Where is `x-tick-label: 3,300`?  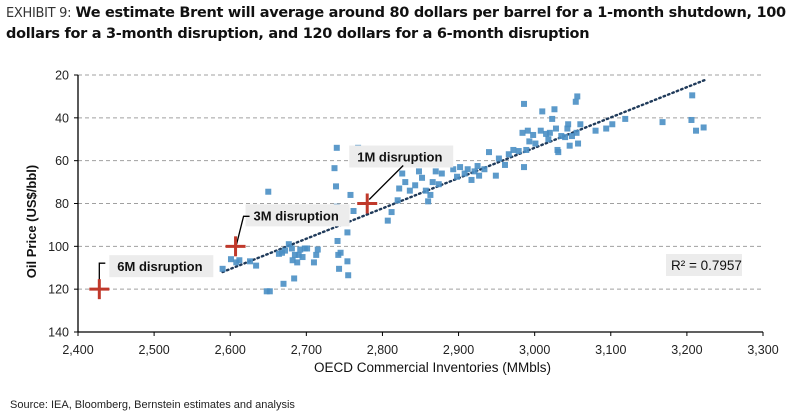
x-tick-label: 3,300 is located at coordinates (762, 350).